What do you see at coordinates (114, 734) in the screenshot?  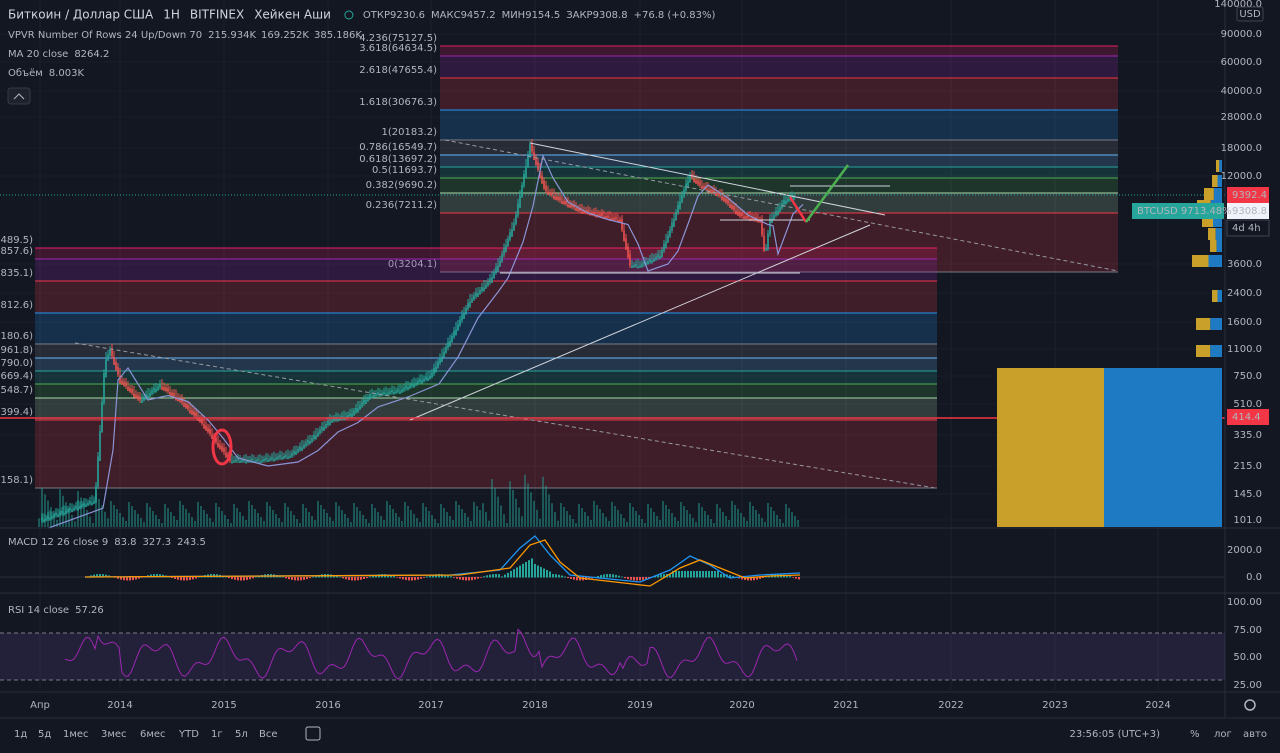 I see `range-button: 3мес` at bounding box center [114, 734].